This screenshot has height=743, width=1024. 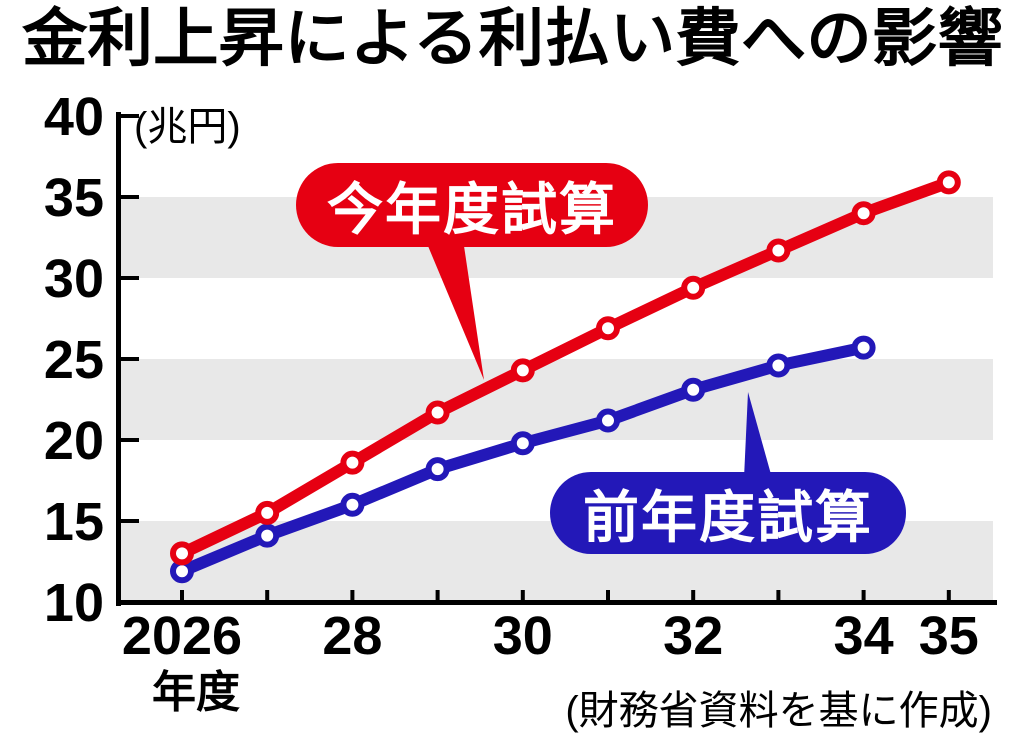 What do you see at coordinates (118, 359) in the screenshot?
I see `y-axis-line` at bounding box center [118, 359].